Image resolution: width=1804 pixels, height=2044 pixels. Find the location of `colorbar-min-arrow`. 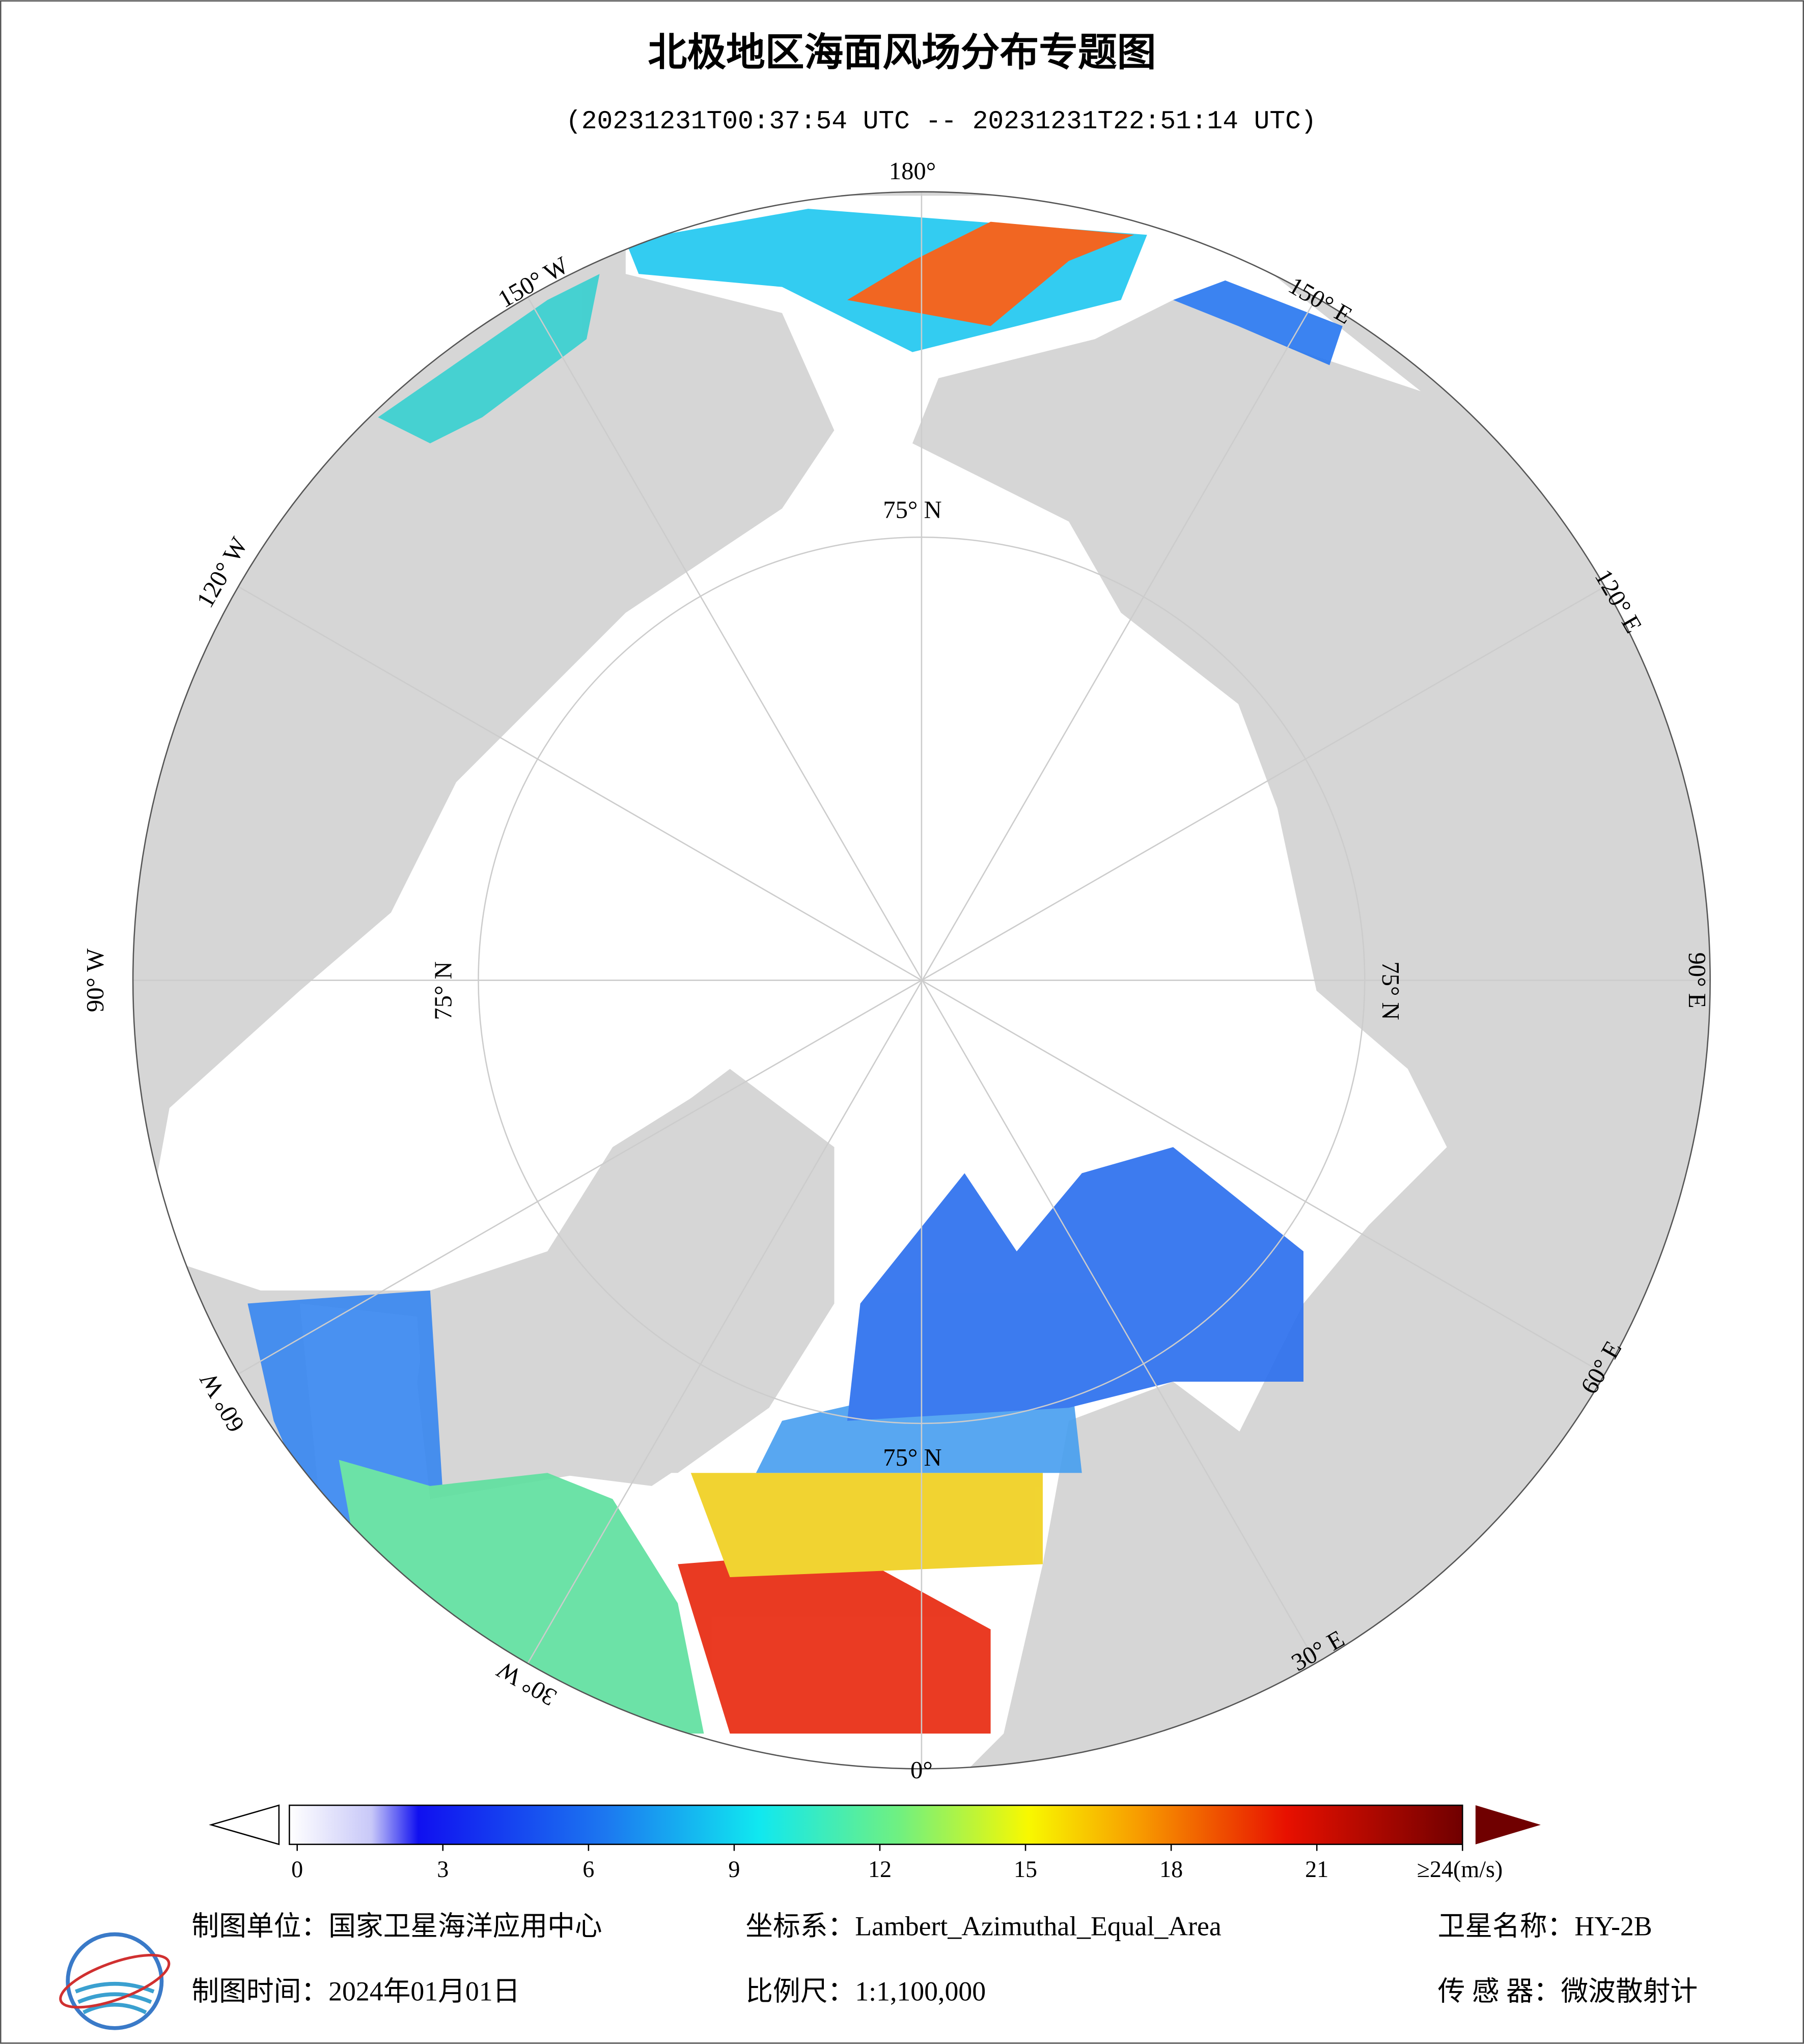

colorbar-min-arrow is located at coordinates (244, 1824).